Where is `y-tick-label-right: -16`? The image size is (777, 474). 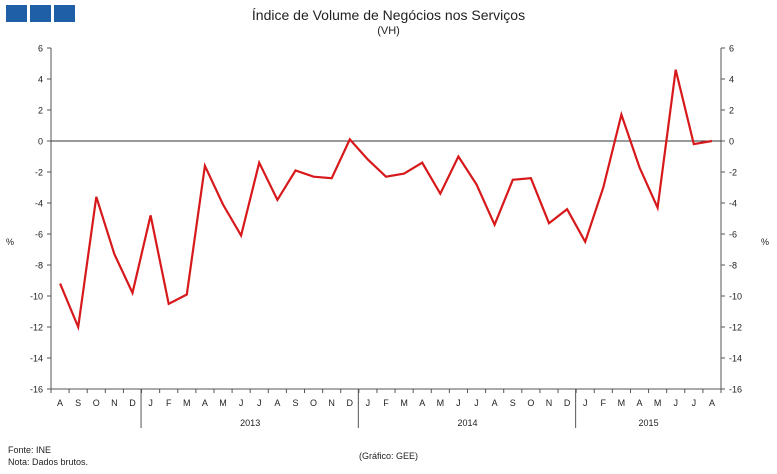 y-tick-label-right: -16 is located at coordinates (735, 390).